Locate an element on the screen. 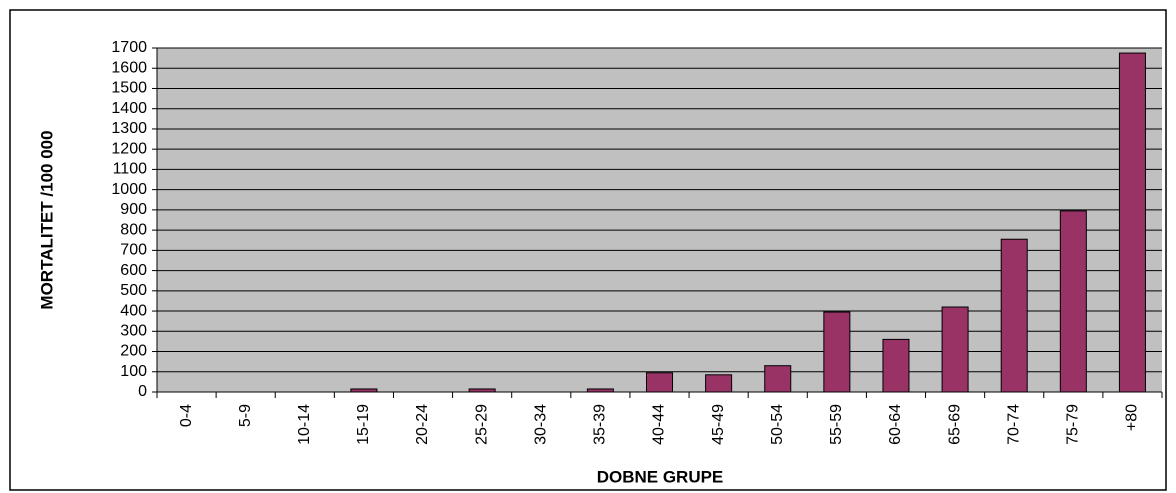  x-tick-label: 20-24 is located at coordinates (422, 424).